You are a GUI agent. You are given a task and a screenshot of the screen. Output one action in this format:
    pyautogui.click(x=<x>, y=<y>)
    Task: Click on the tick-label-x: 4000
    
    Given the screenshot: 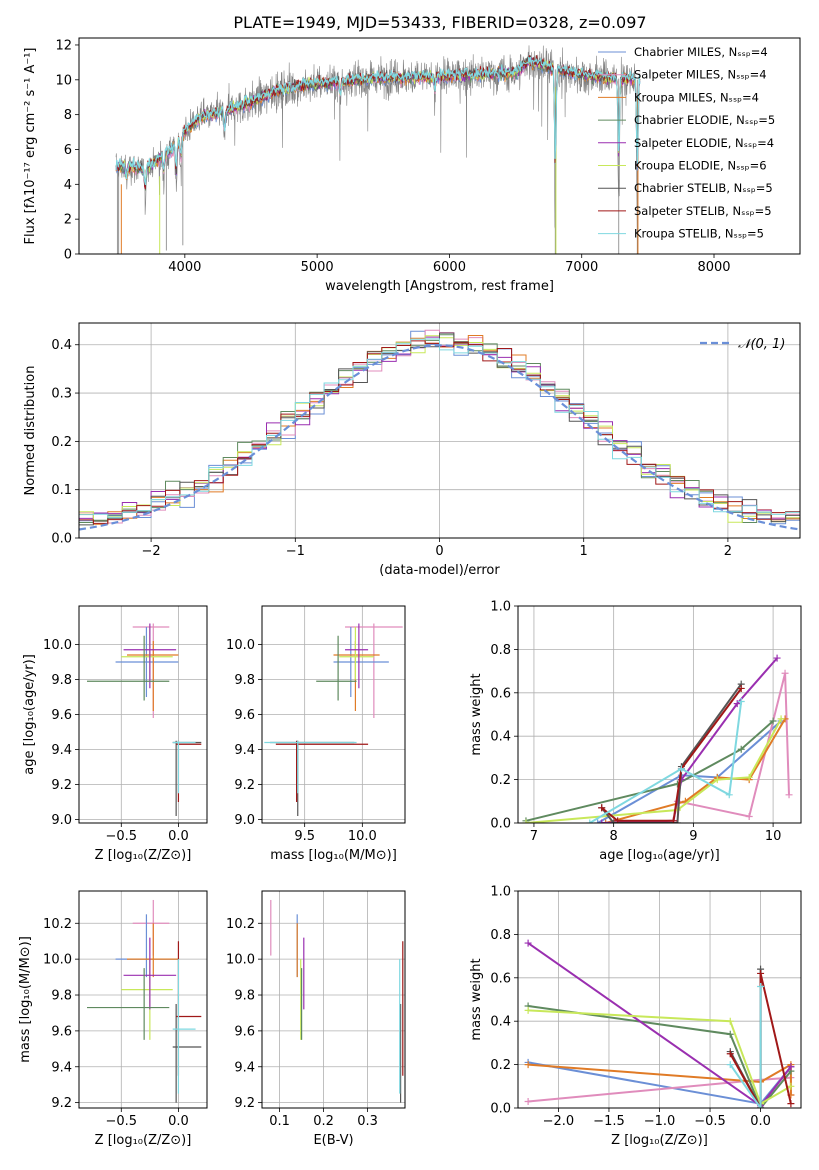 What is the action you would take?
    pyautogui.click(x=184, y=267)
    